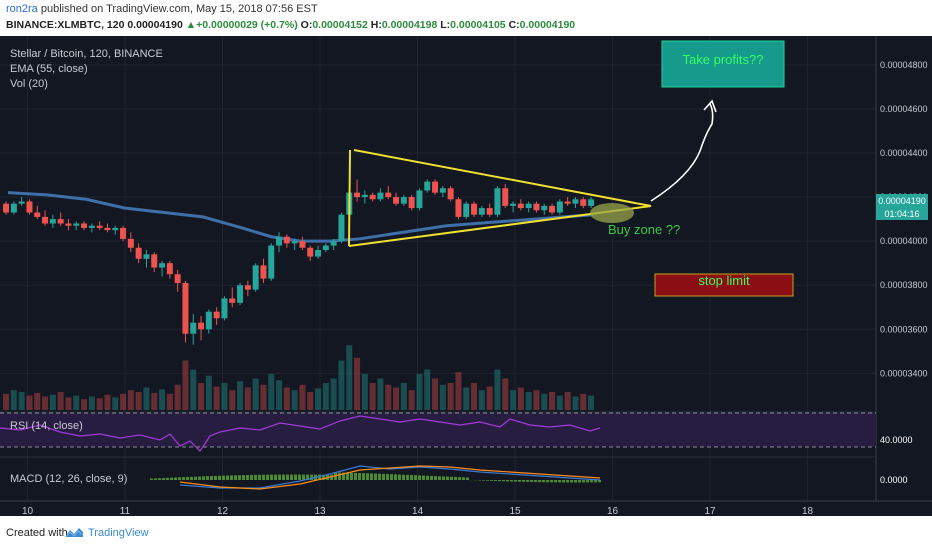  What do you see at coordinates (349, 198) in the screenshot?
I see `triangle-left-line` at bounding box center [349, 198].